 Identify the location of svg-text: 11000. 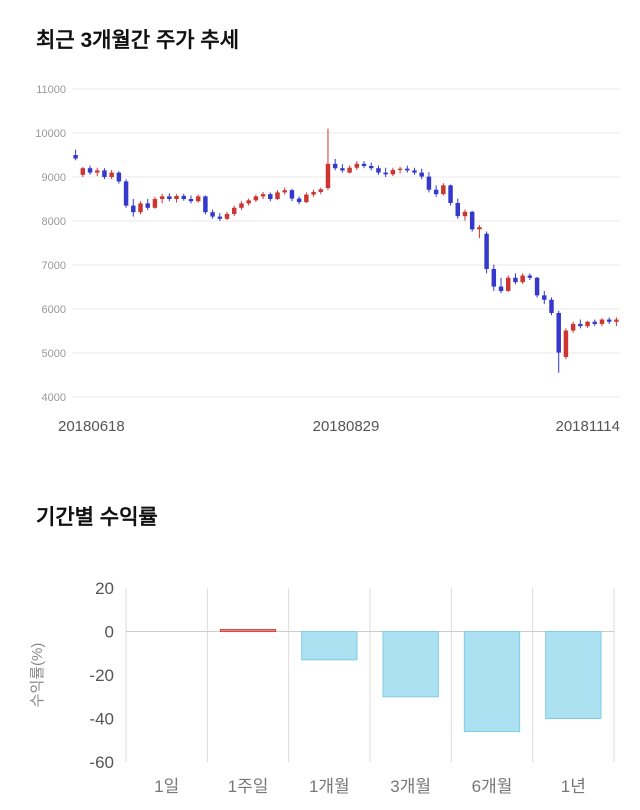
(51, 90).